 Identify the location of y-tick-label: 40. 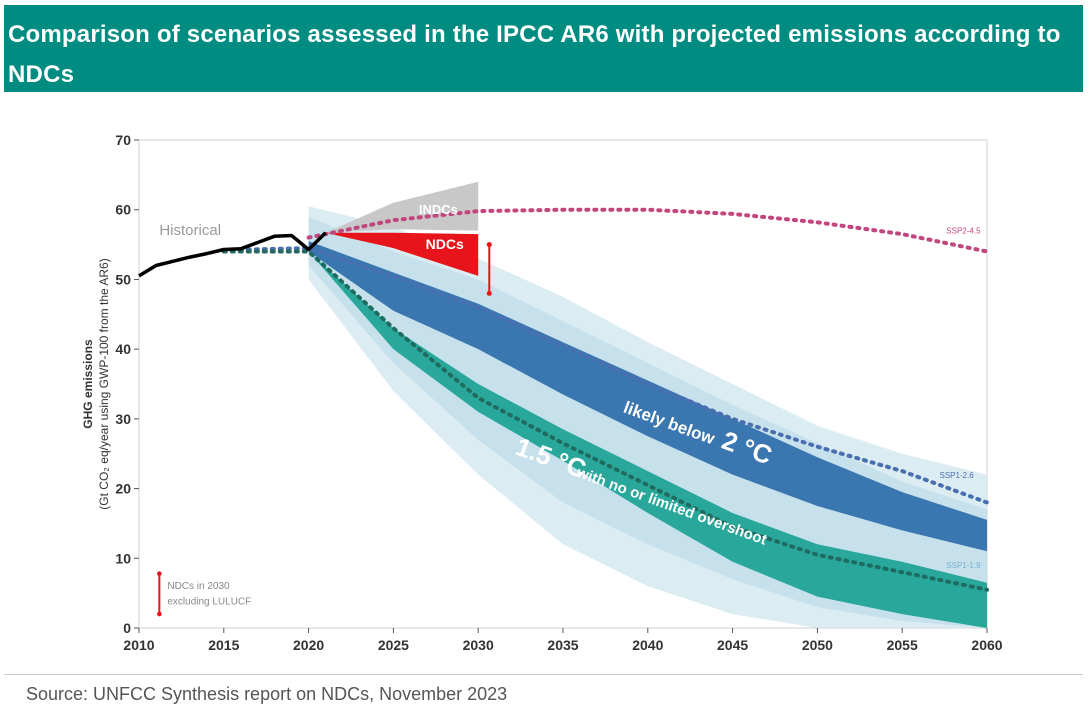
(123, 349).